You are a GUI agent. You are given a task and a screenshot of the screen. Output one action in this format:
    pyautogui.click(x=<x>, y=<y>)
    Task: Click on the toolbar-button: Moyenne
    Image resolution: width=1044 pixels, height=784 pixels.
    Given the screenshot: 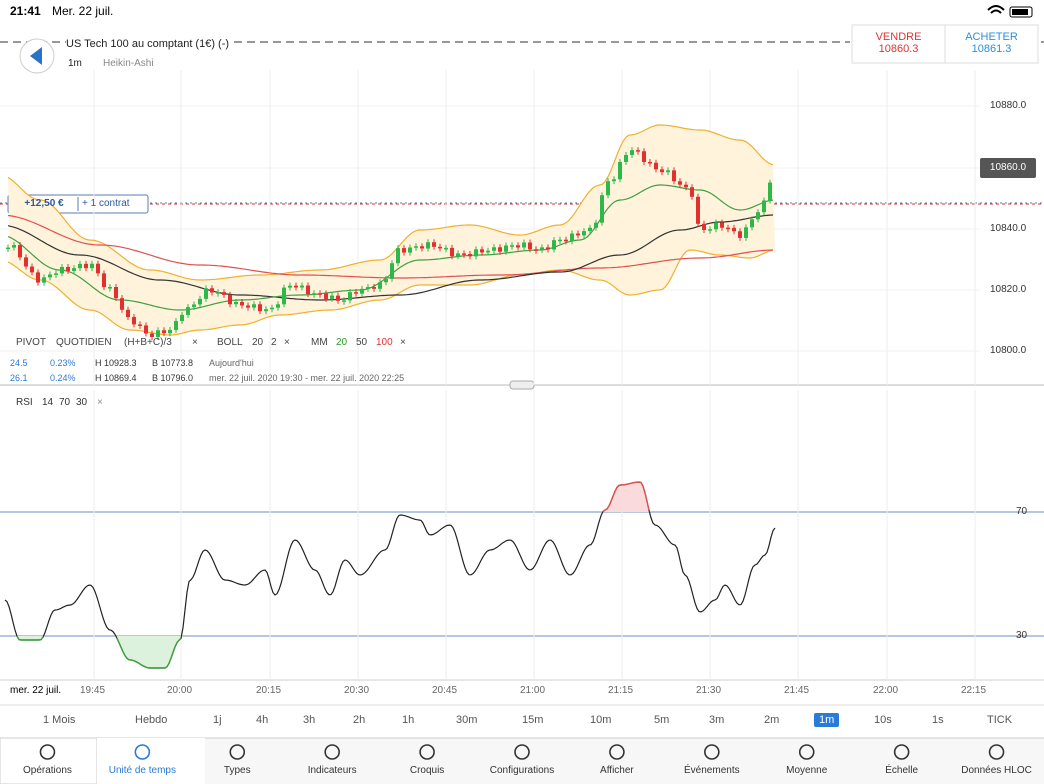 What is the action you would take?
    pyautogui.click(x=807, y=770)
    